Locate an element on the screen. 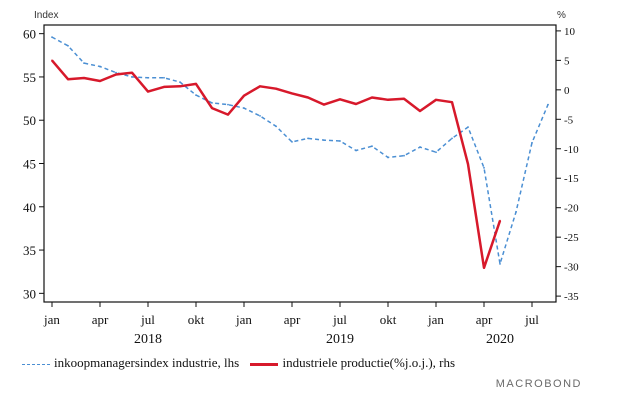 Image resolution: width=618 pixels, height=407 pixels. right-tick-label: -30 is located at coordinates (571, 268).